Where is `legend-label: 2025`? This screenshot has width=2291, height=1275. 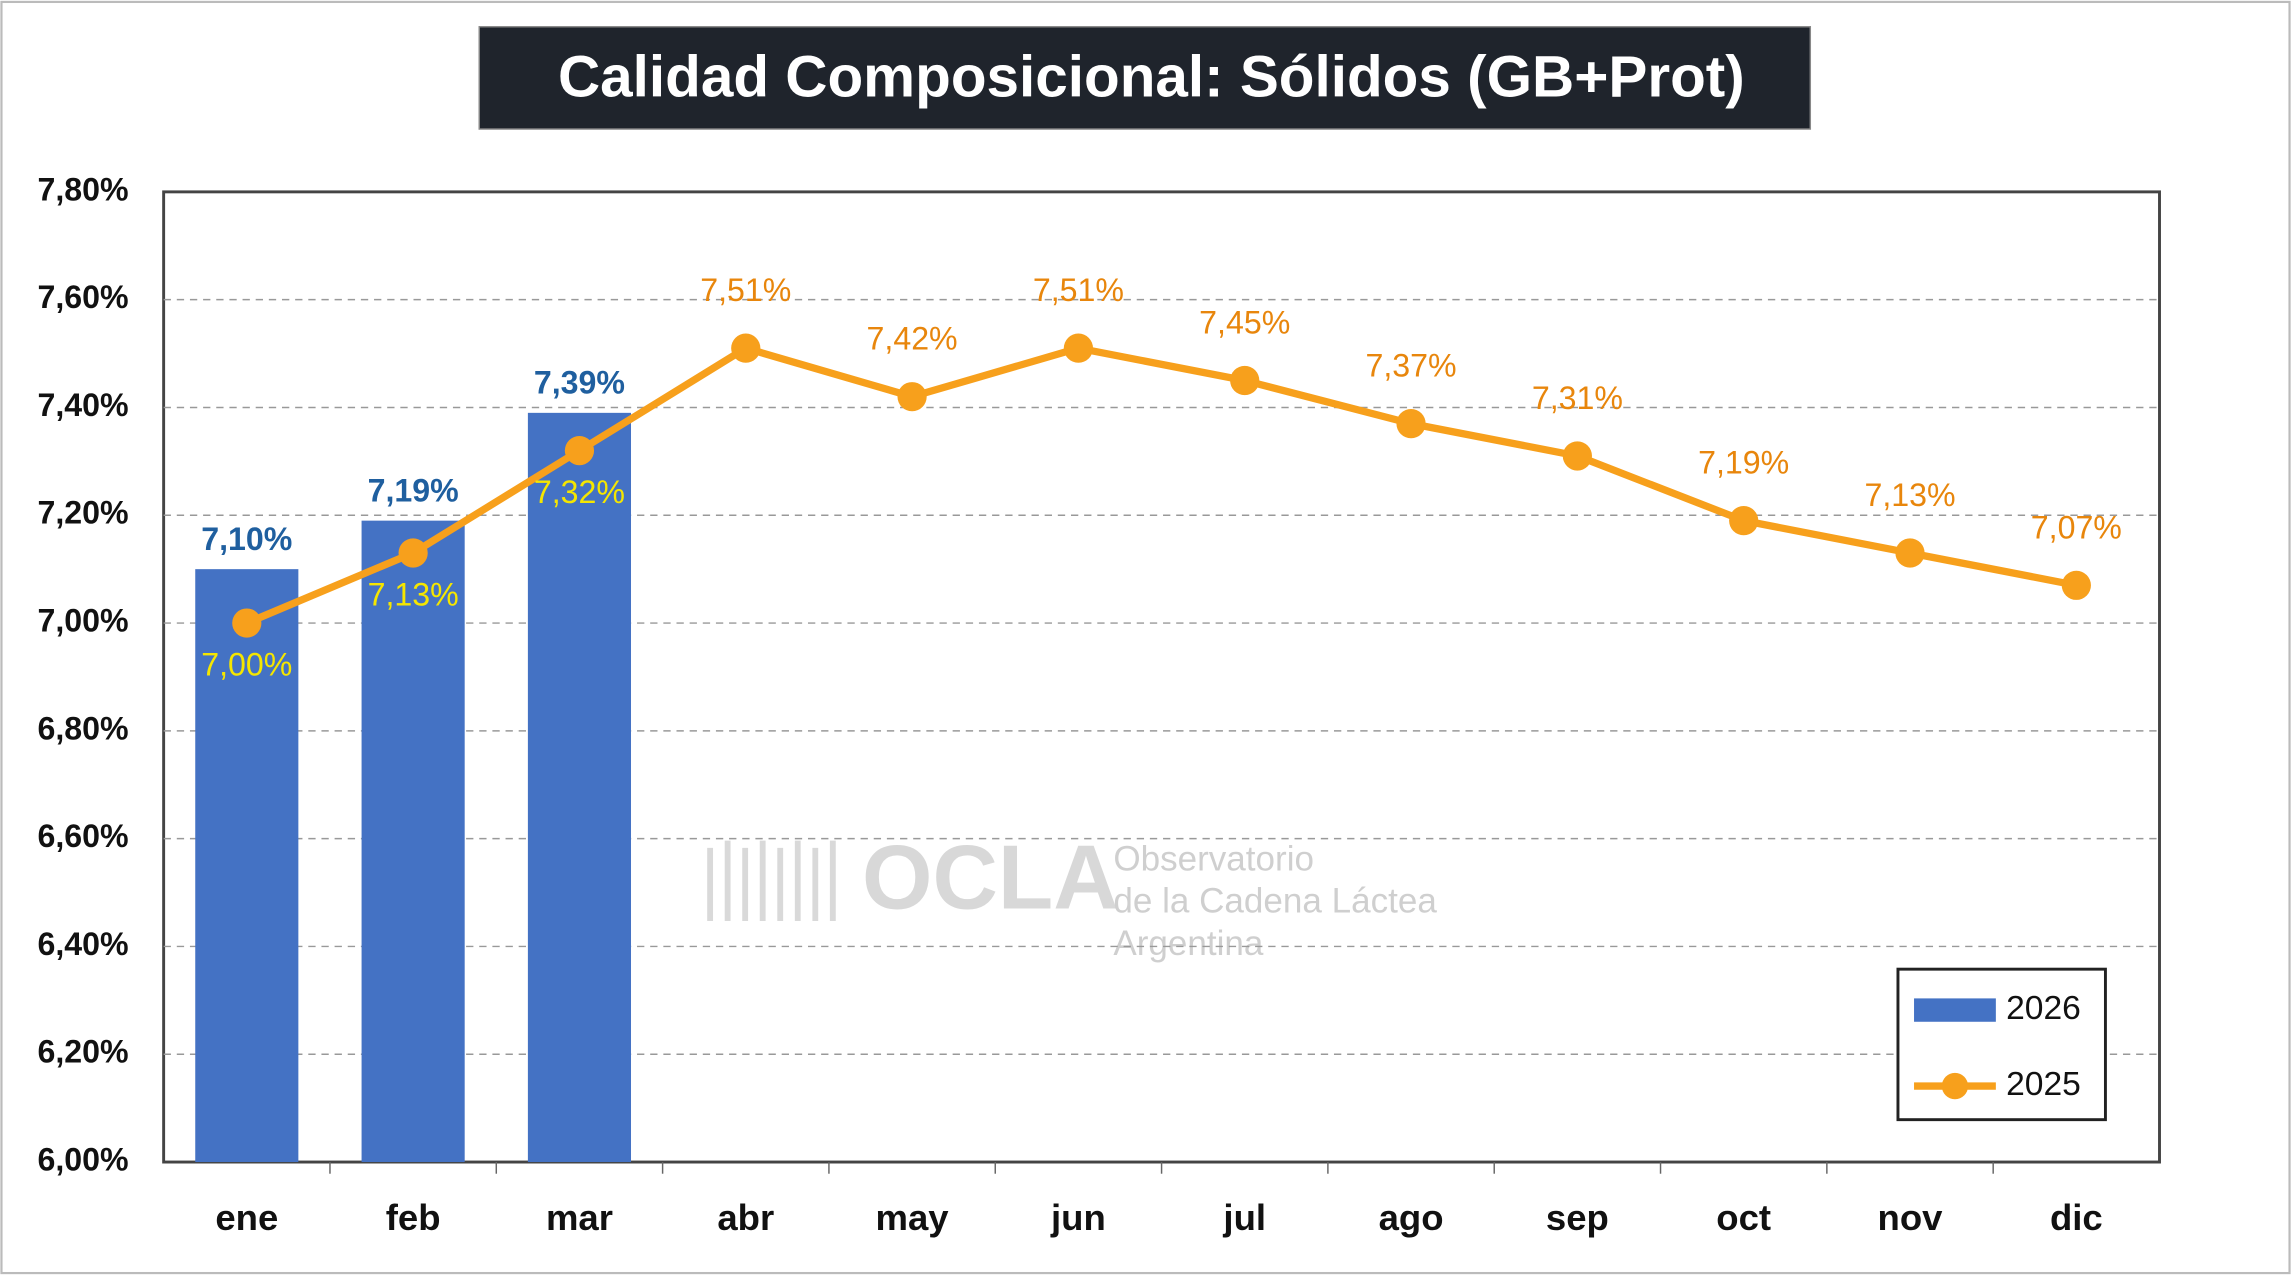 legend-label: 2025 is located at coordinates (2043, 1084).